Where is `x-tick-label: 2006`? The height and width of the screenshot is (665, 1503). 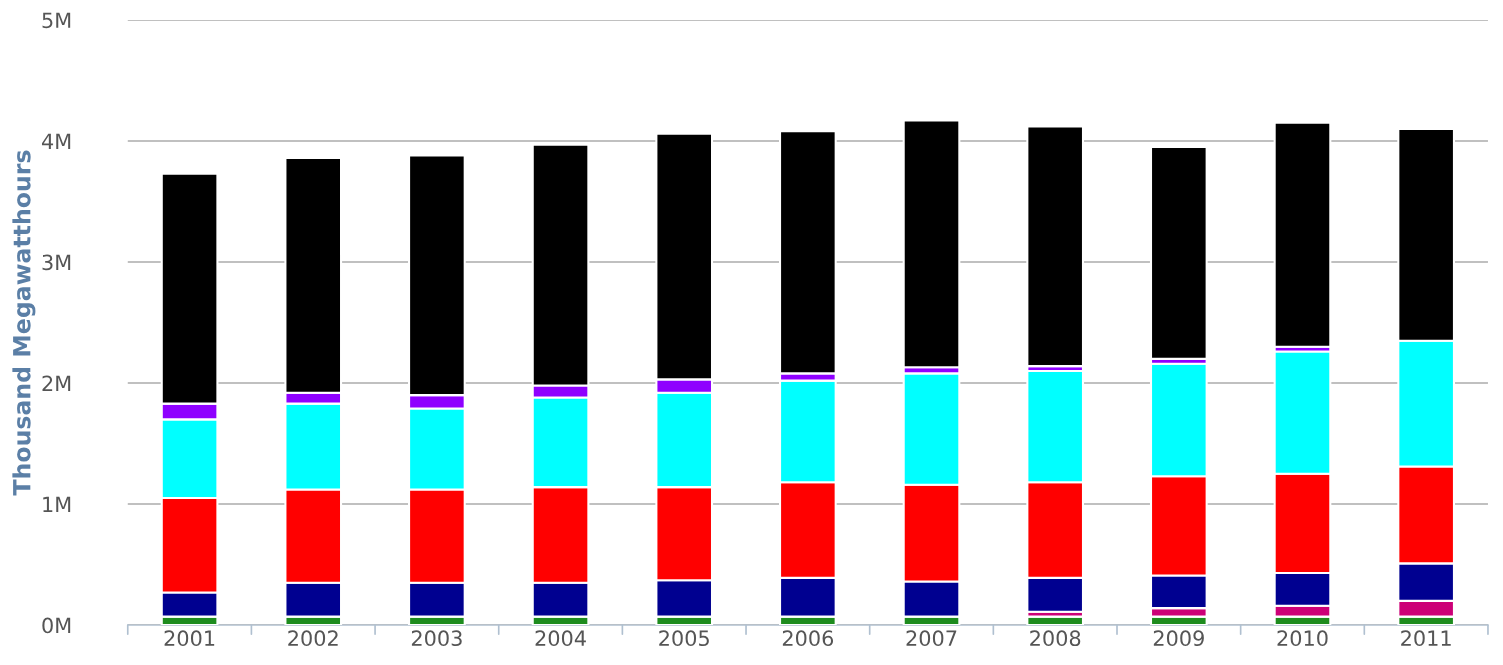 x-tick-label: 2006 is located at coordinates (808, 638).